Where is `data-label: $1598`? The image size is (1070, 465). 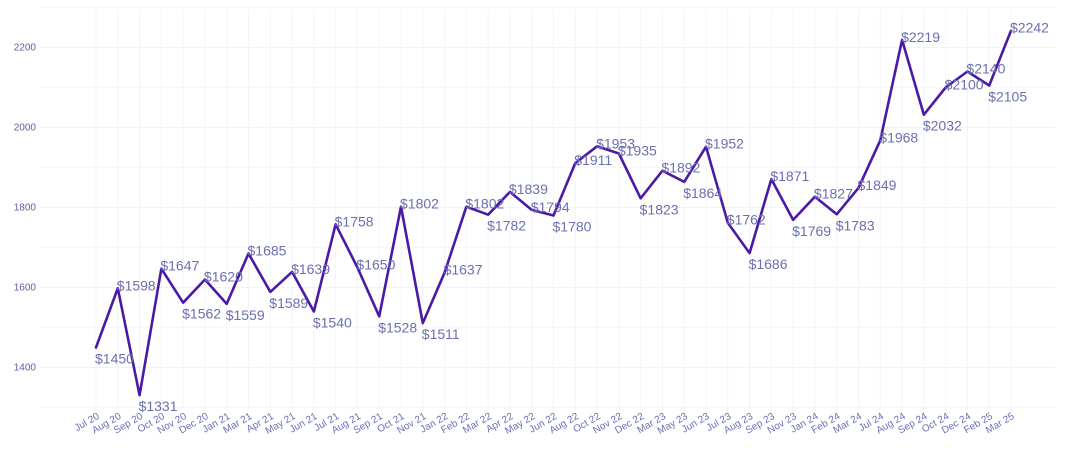 data-label: $1598 is located at coordinates (136, 285).